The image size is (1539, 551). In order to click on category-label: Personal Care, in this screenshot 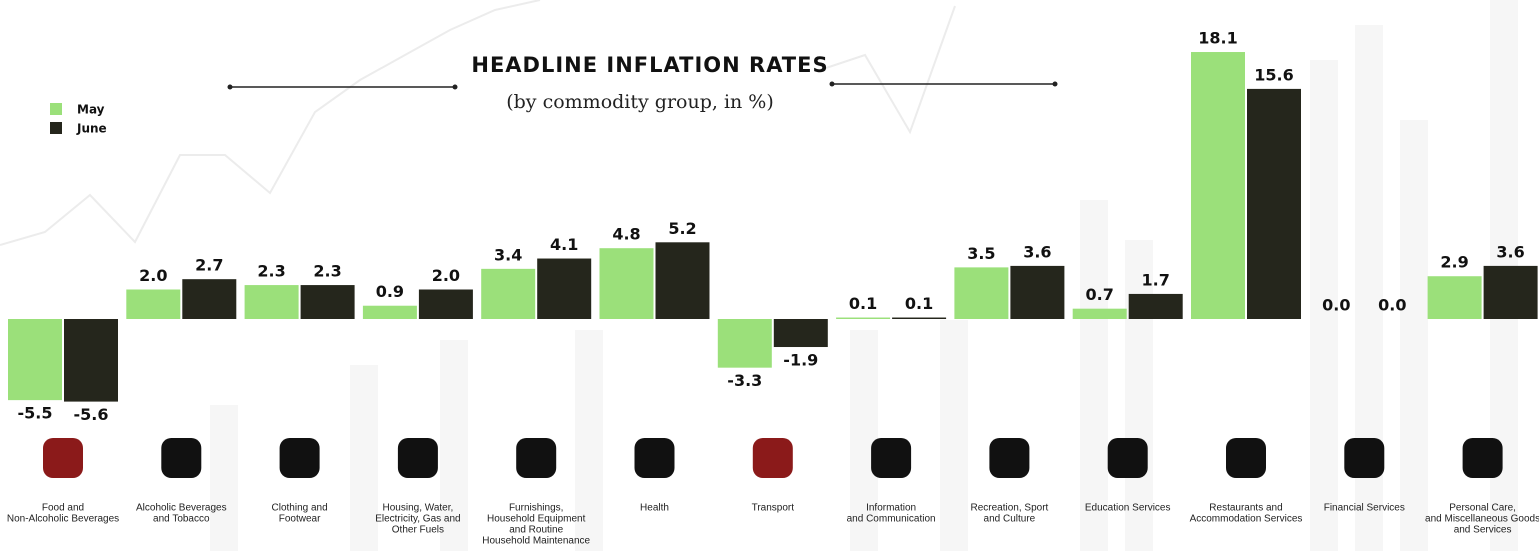, I will do `click(1482, 508)`.